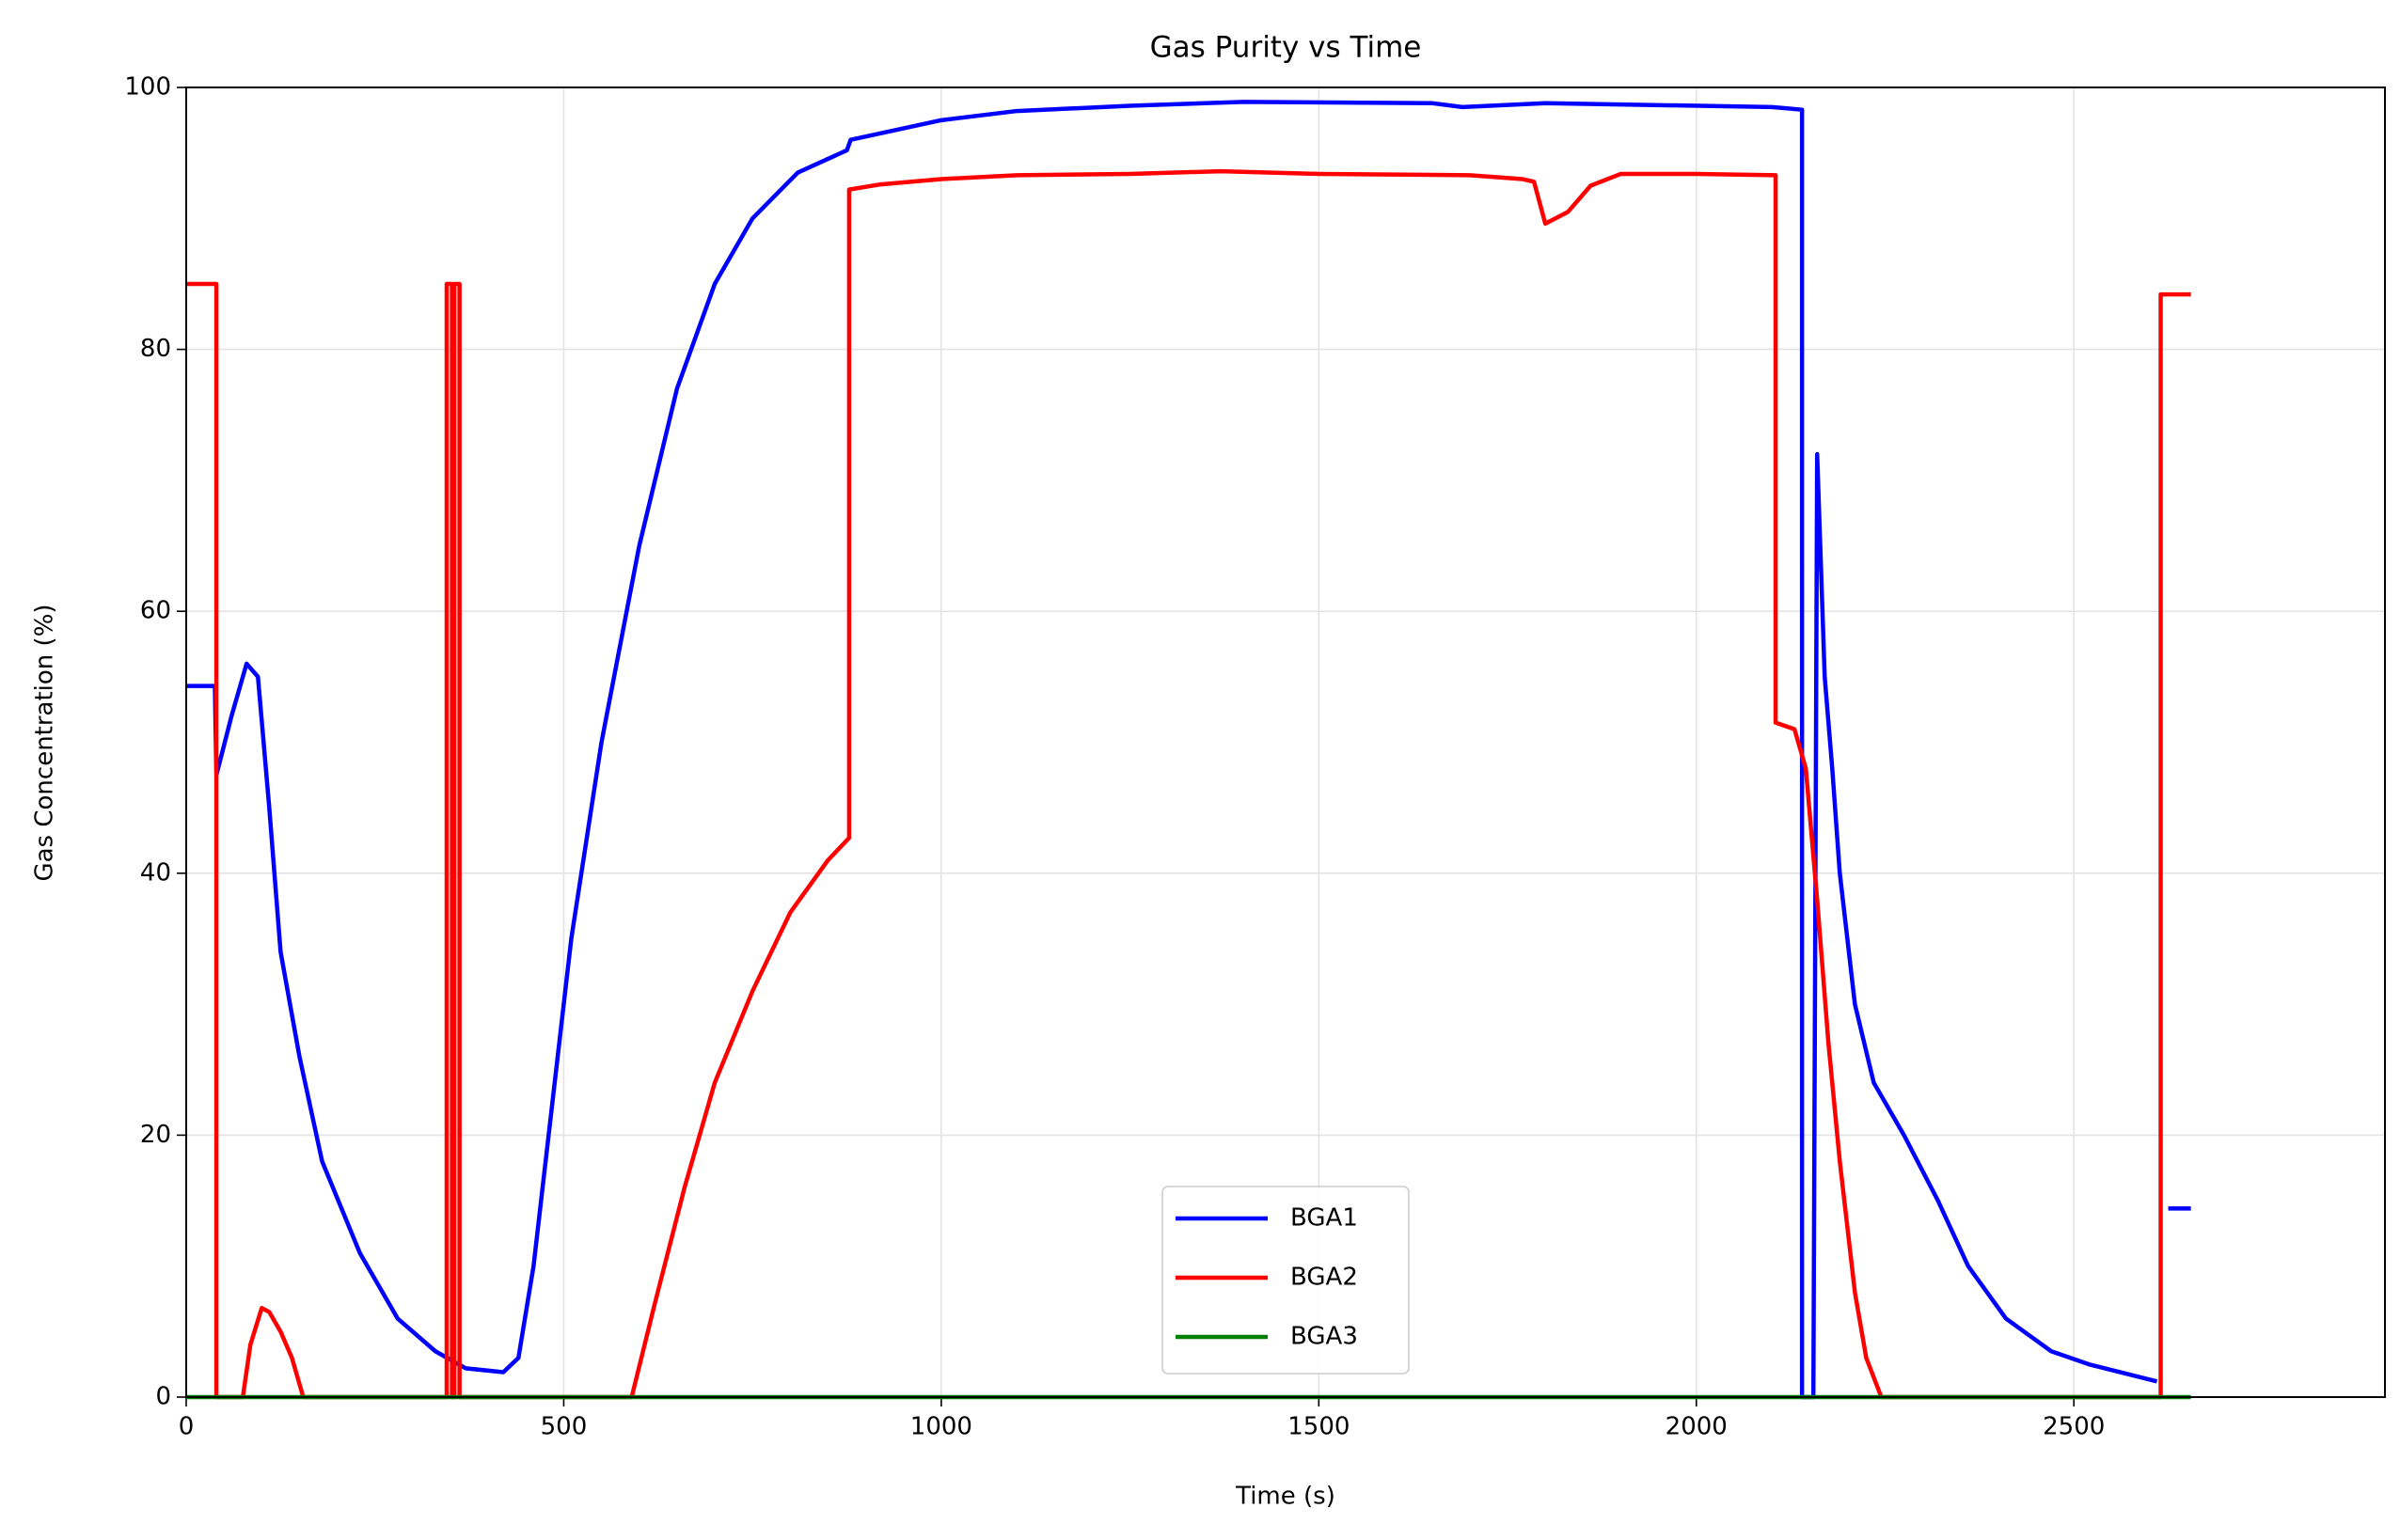 The image size is (2400, 1540). I want to click on y-tick-label: 80, so click(155, 349).